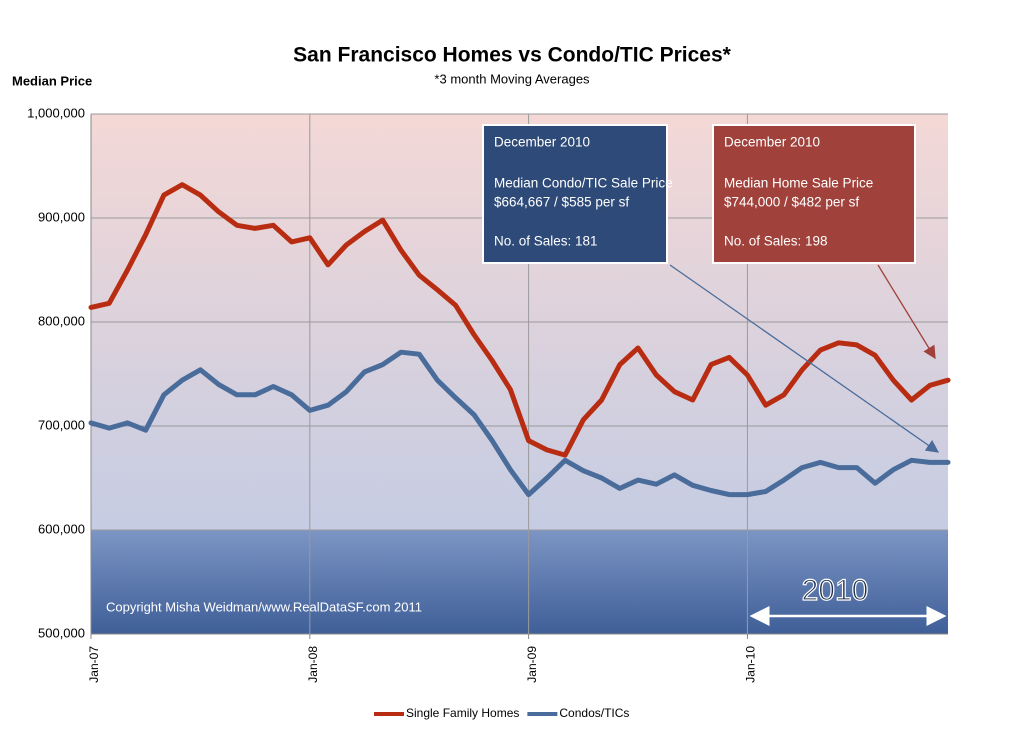  Describe the element at coordinates (61, 216) in the screenshot. I see `y-tick-label: 900,000` at that location.